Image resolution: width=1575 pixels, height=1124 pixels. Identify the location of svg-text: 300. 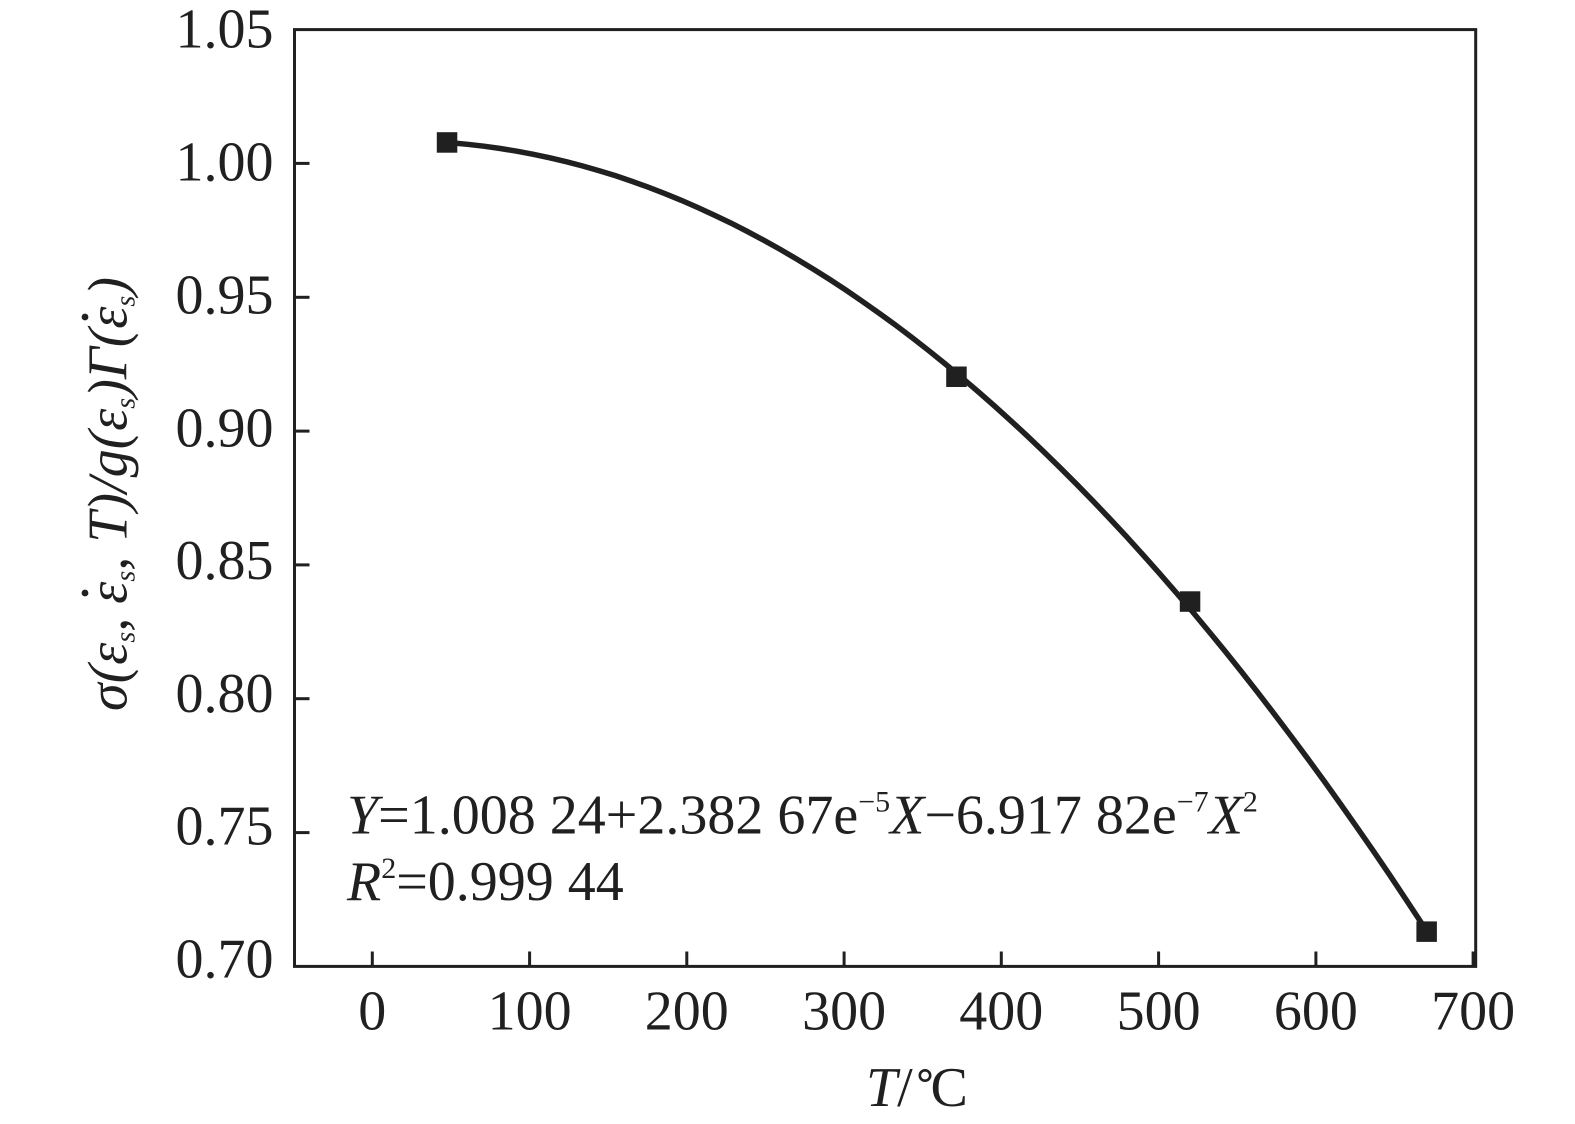
(844, 1011).